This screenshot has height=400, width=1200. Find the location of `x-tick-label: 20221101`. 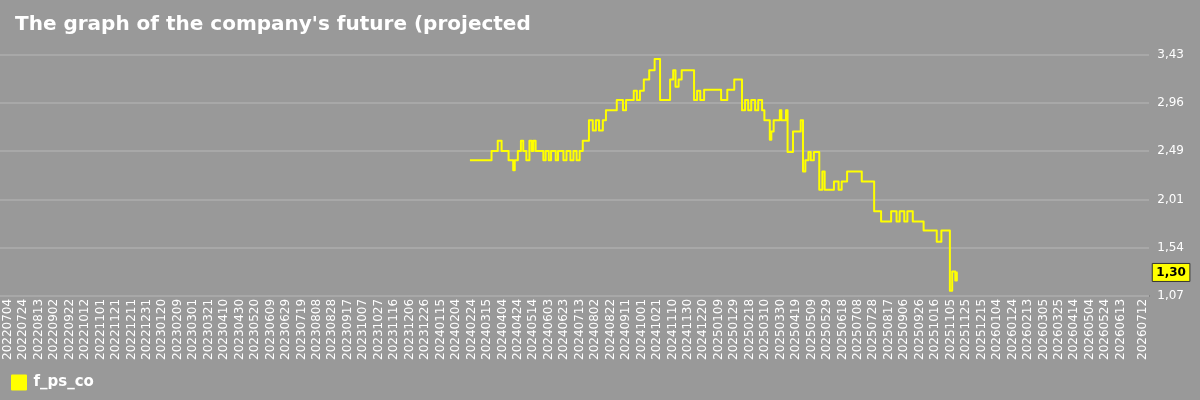

x-tick-label: 20221101 is located at coordinates (99, 329).